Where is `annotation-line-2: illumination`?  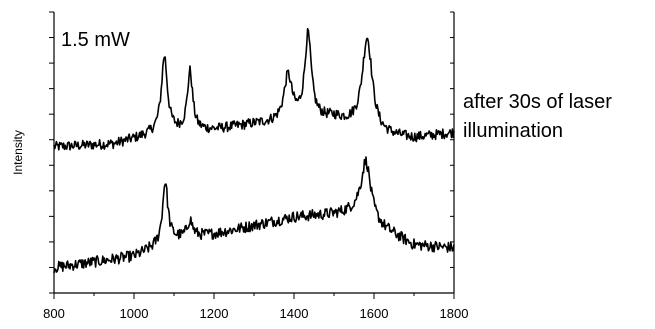
annotation-line-2: illumination is located at coordinates (513, 131).